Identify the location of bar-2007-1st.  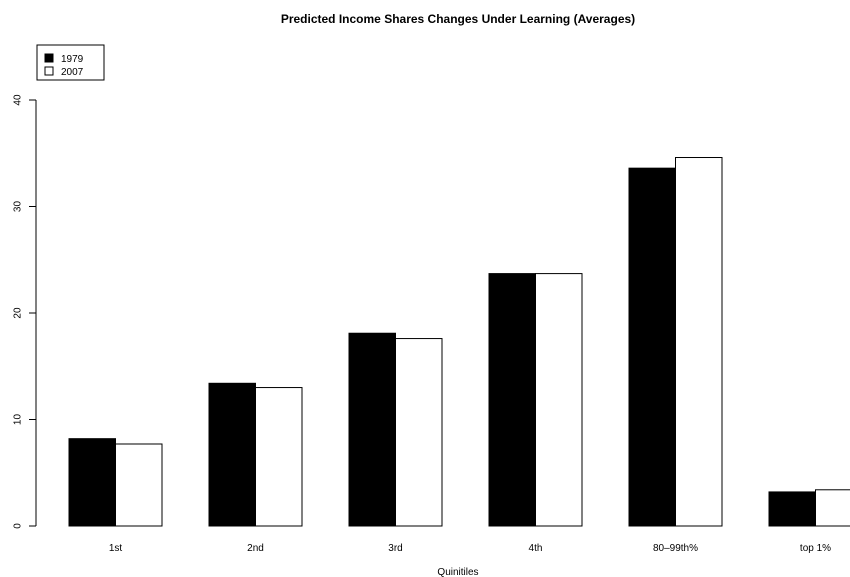
(139, 485).